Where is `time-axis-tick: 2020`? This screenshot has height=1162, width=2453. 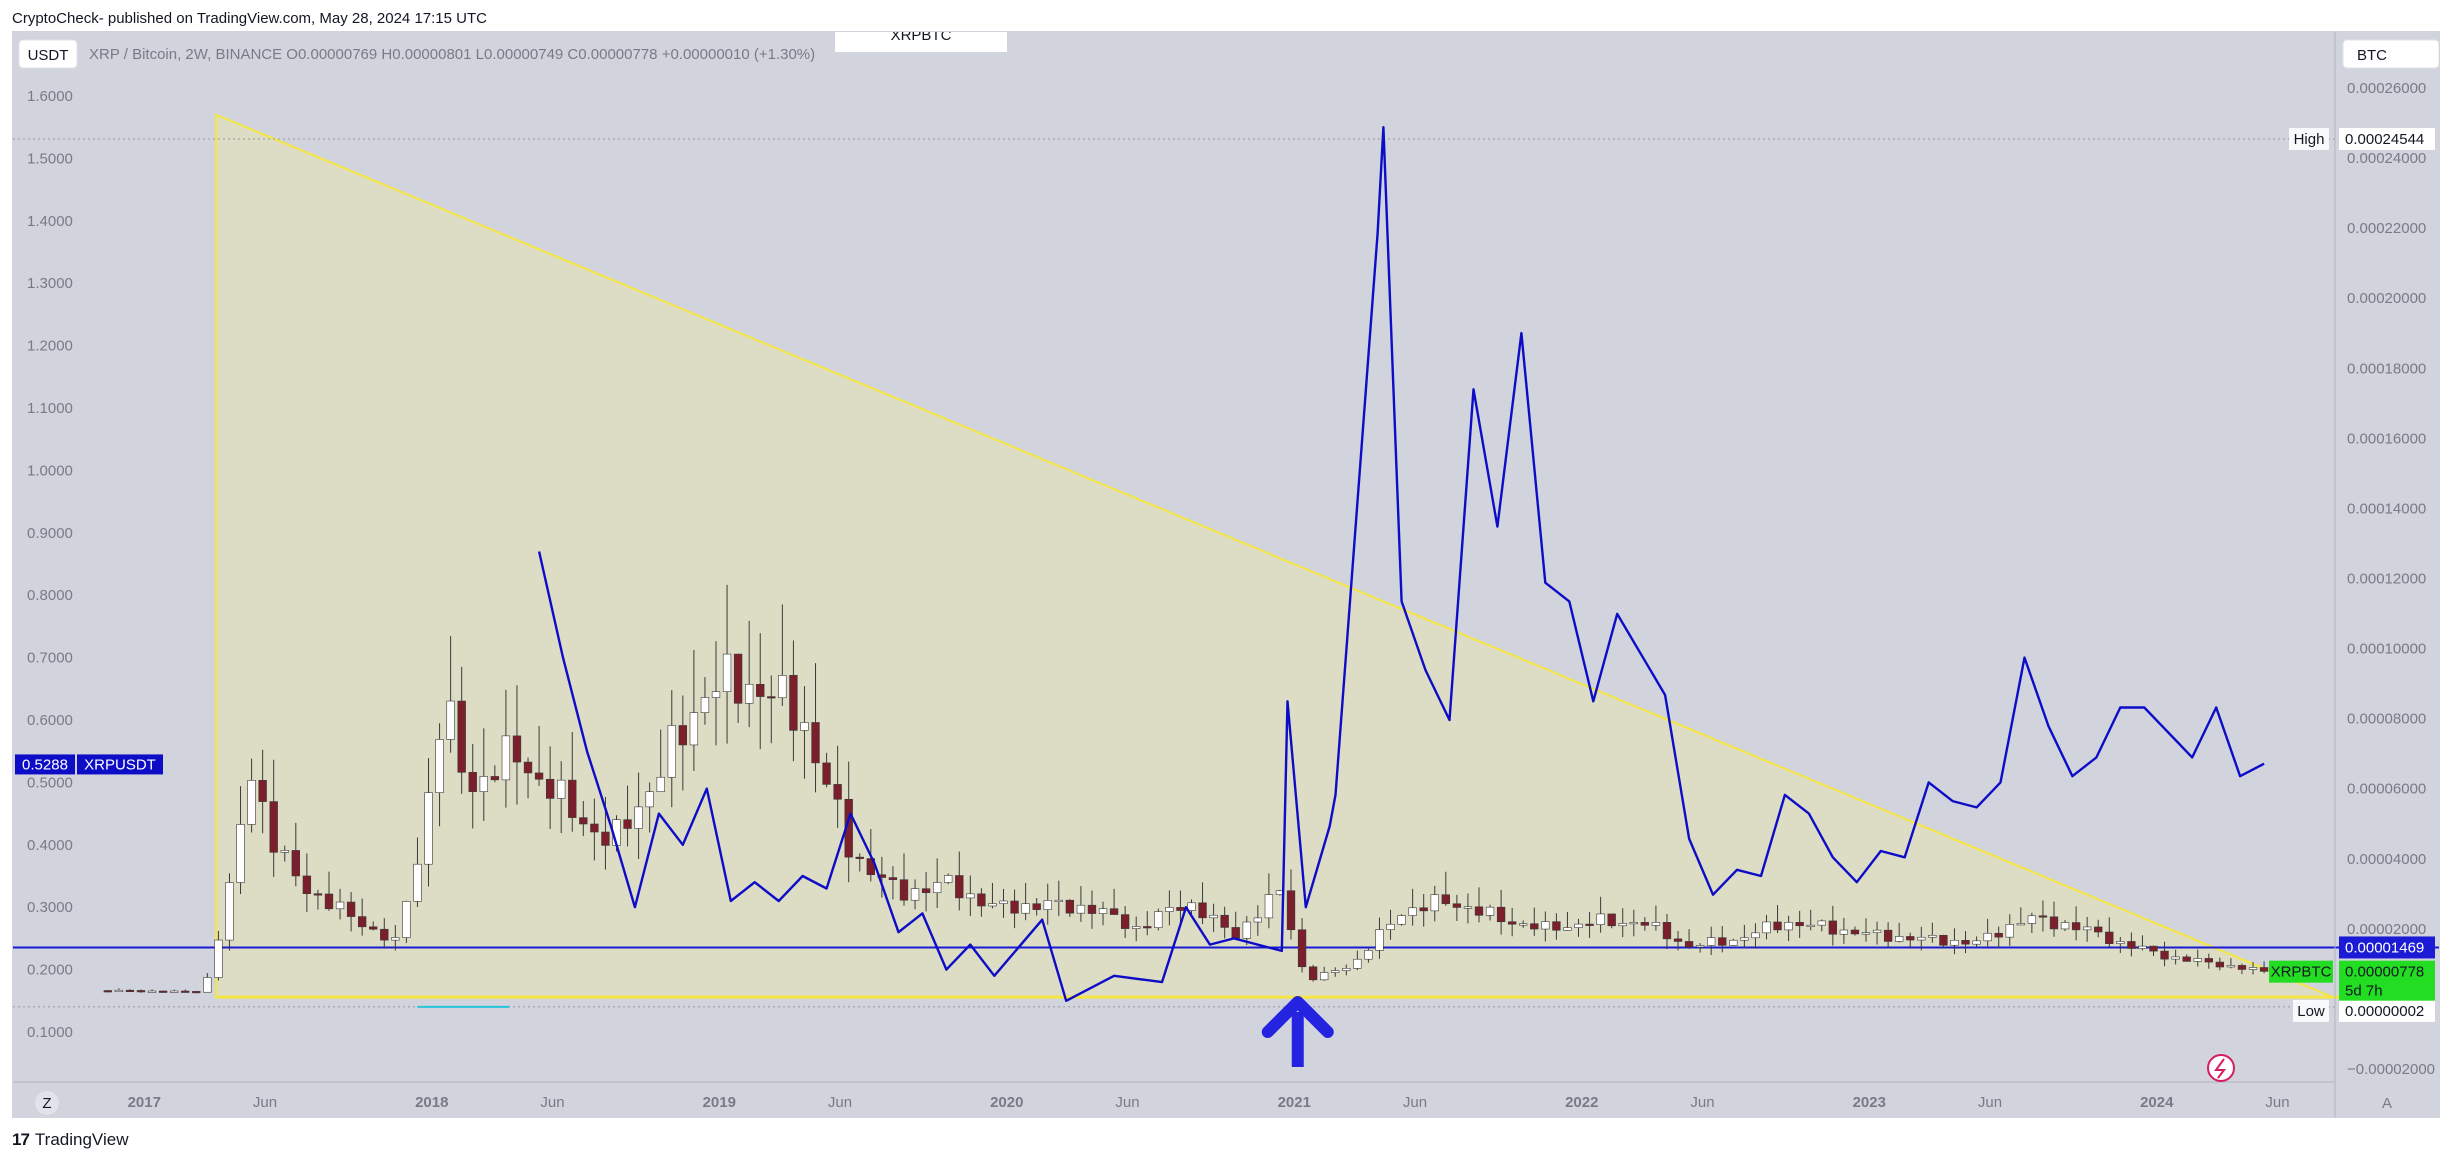
time-axis-tick: 2020 is located at coordinates (1006, 1102).